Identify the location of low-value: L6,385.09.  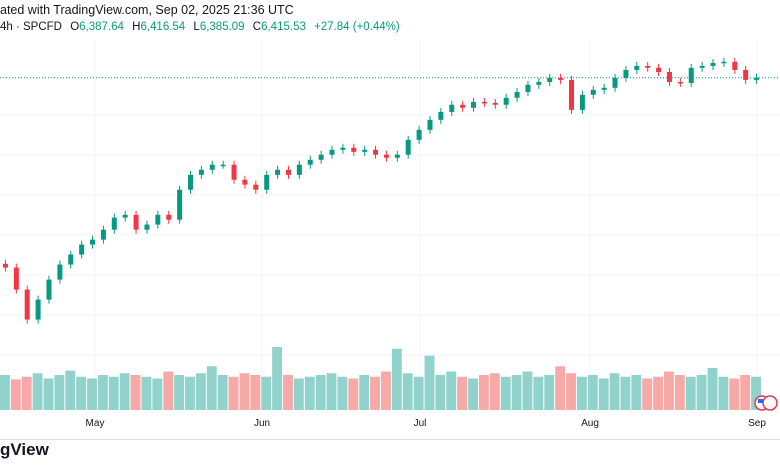
(218, 27).